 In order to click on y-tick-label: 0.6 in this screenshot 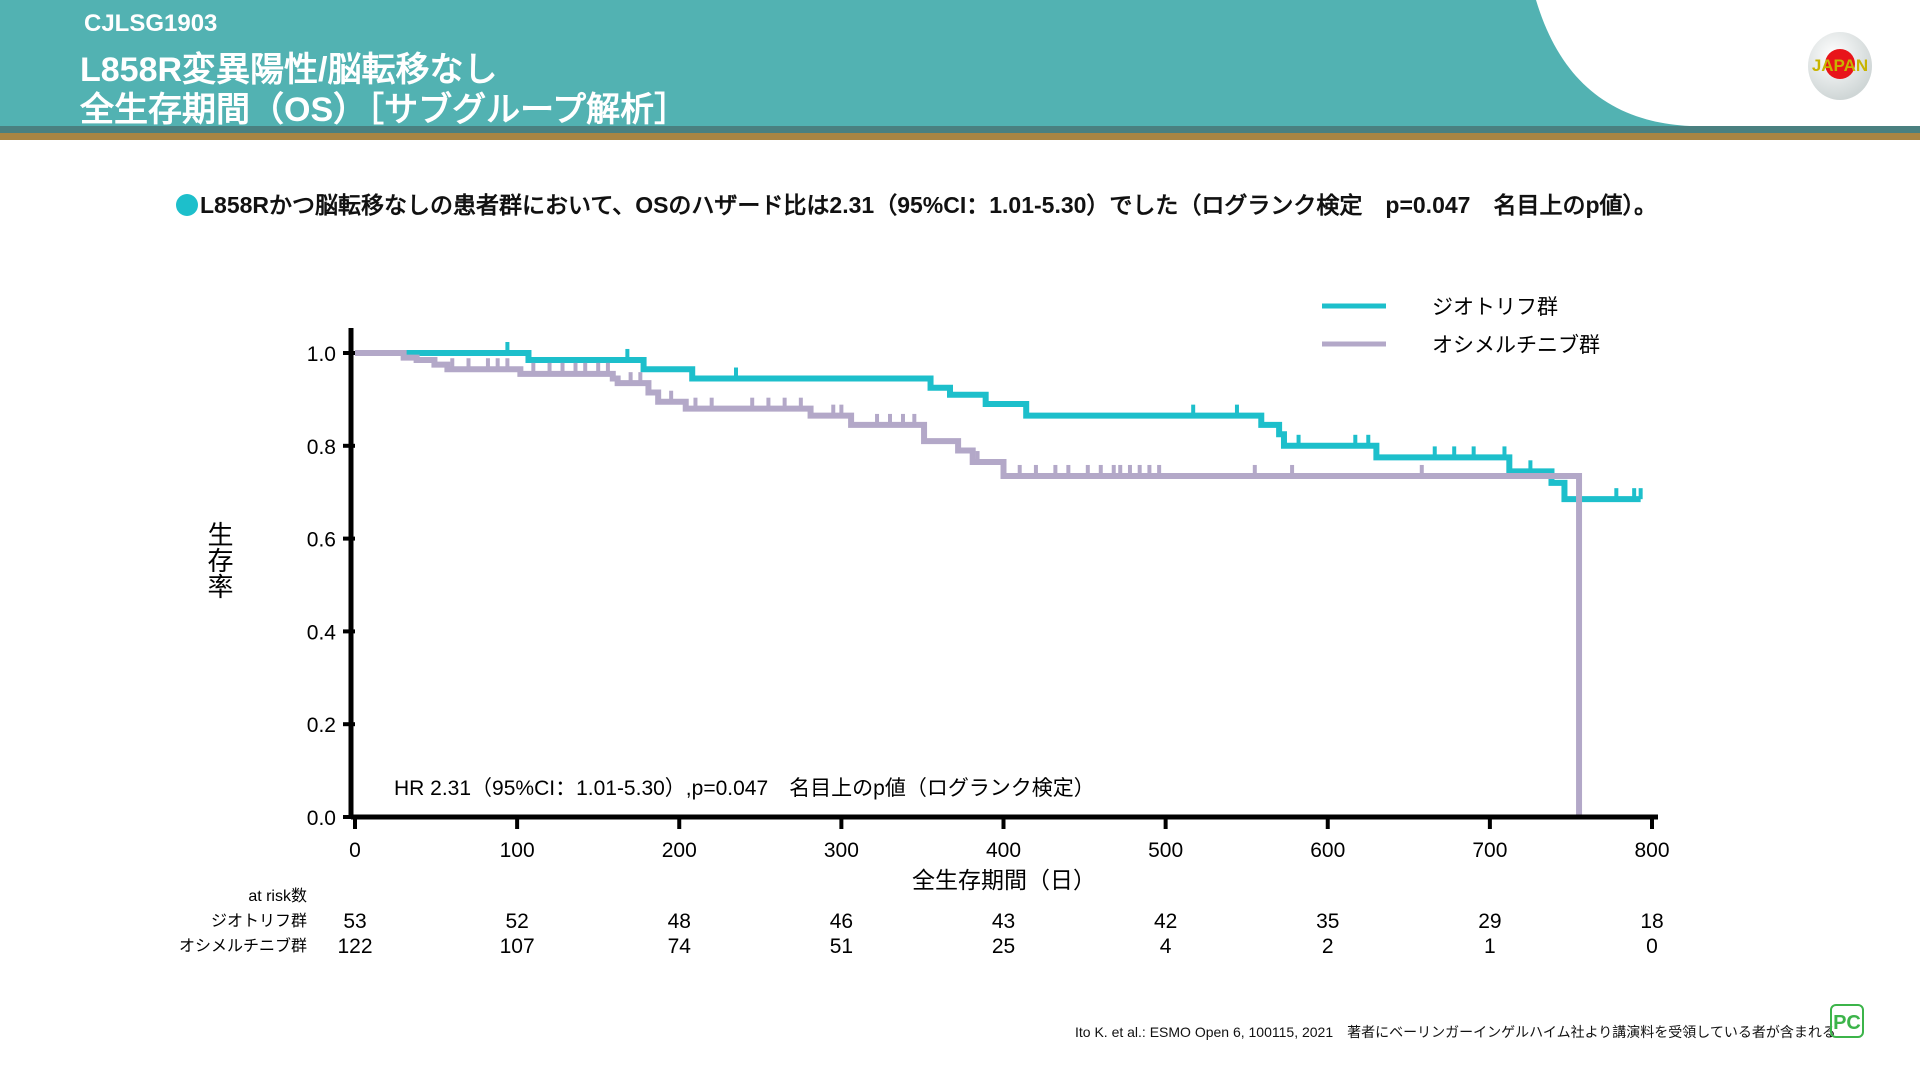, I will do `click(321, 540)`.